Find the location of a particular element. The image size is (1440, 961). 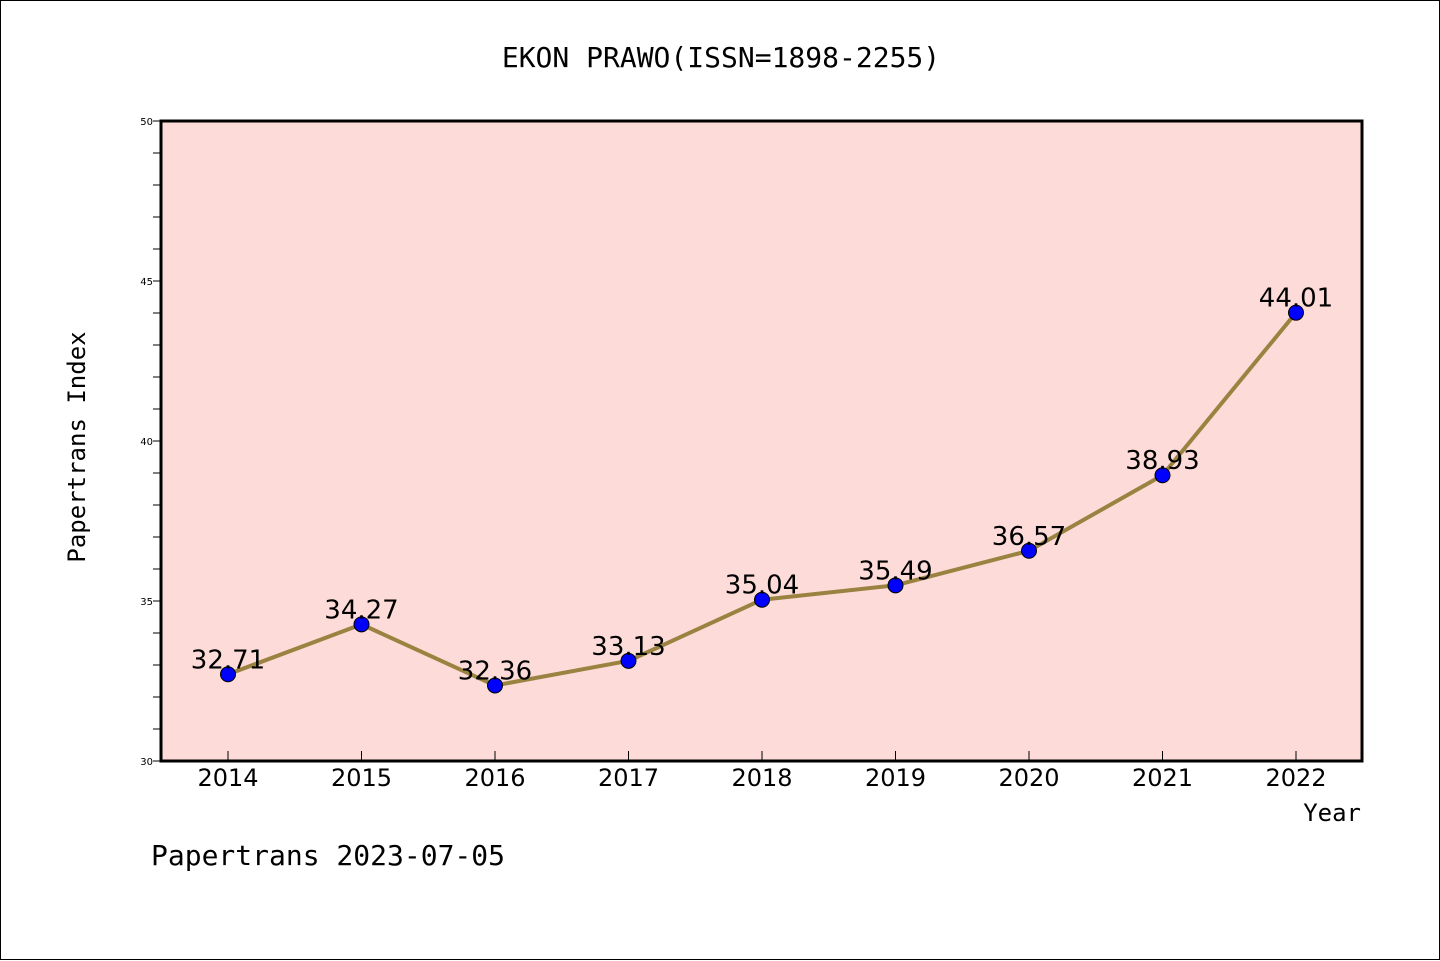

data-label: 36.57 is located at coordinates (1029, 537).